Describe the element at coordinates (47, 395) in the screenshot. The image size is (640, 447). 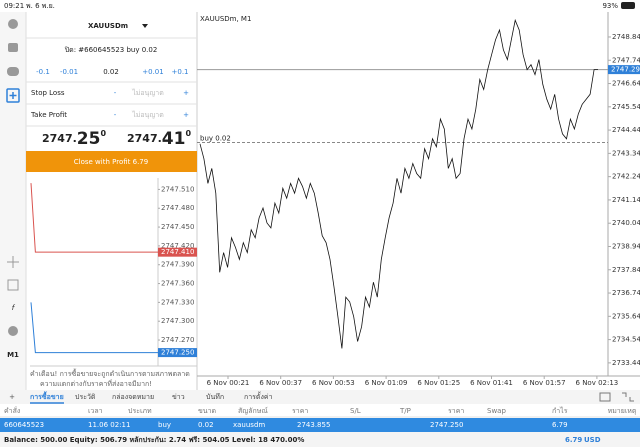
I see `tab: การซื้อขาย` at that location.